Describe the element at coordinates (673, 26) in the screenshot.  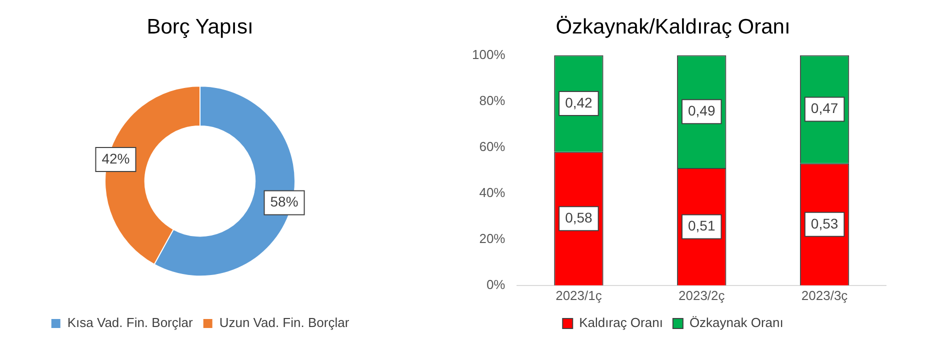
I see `chart-title: Özkaynak/Kaldıraç Oranı` at that location.